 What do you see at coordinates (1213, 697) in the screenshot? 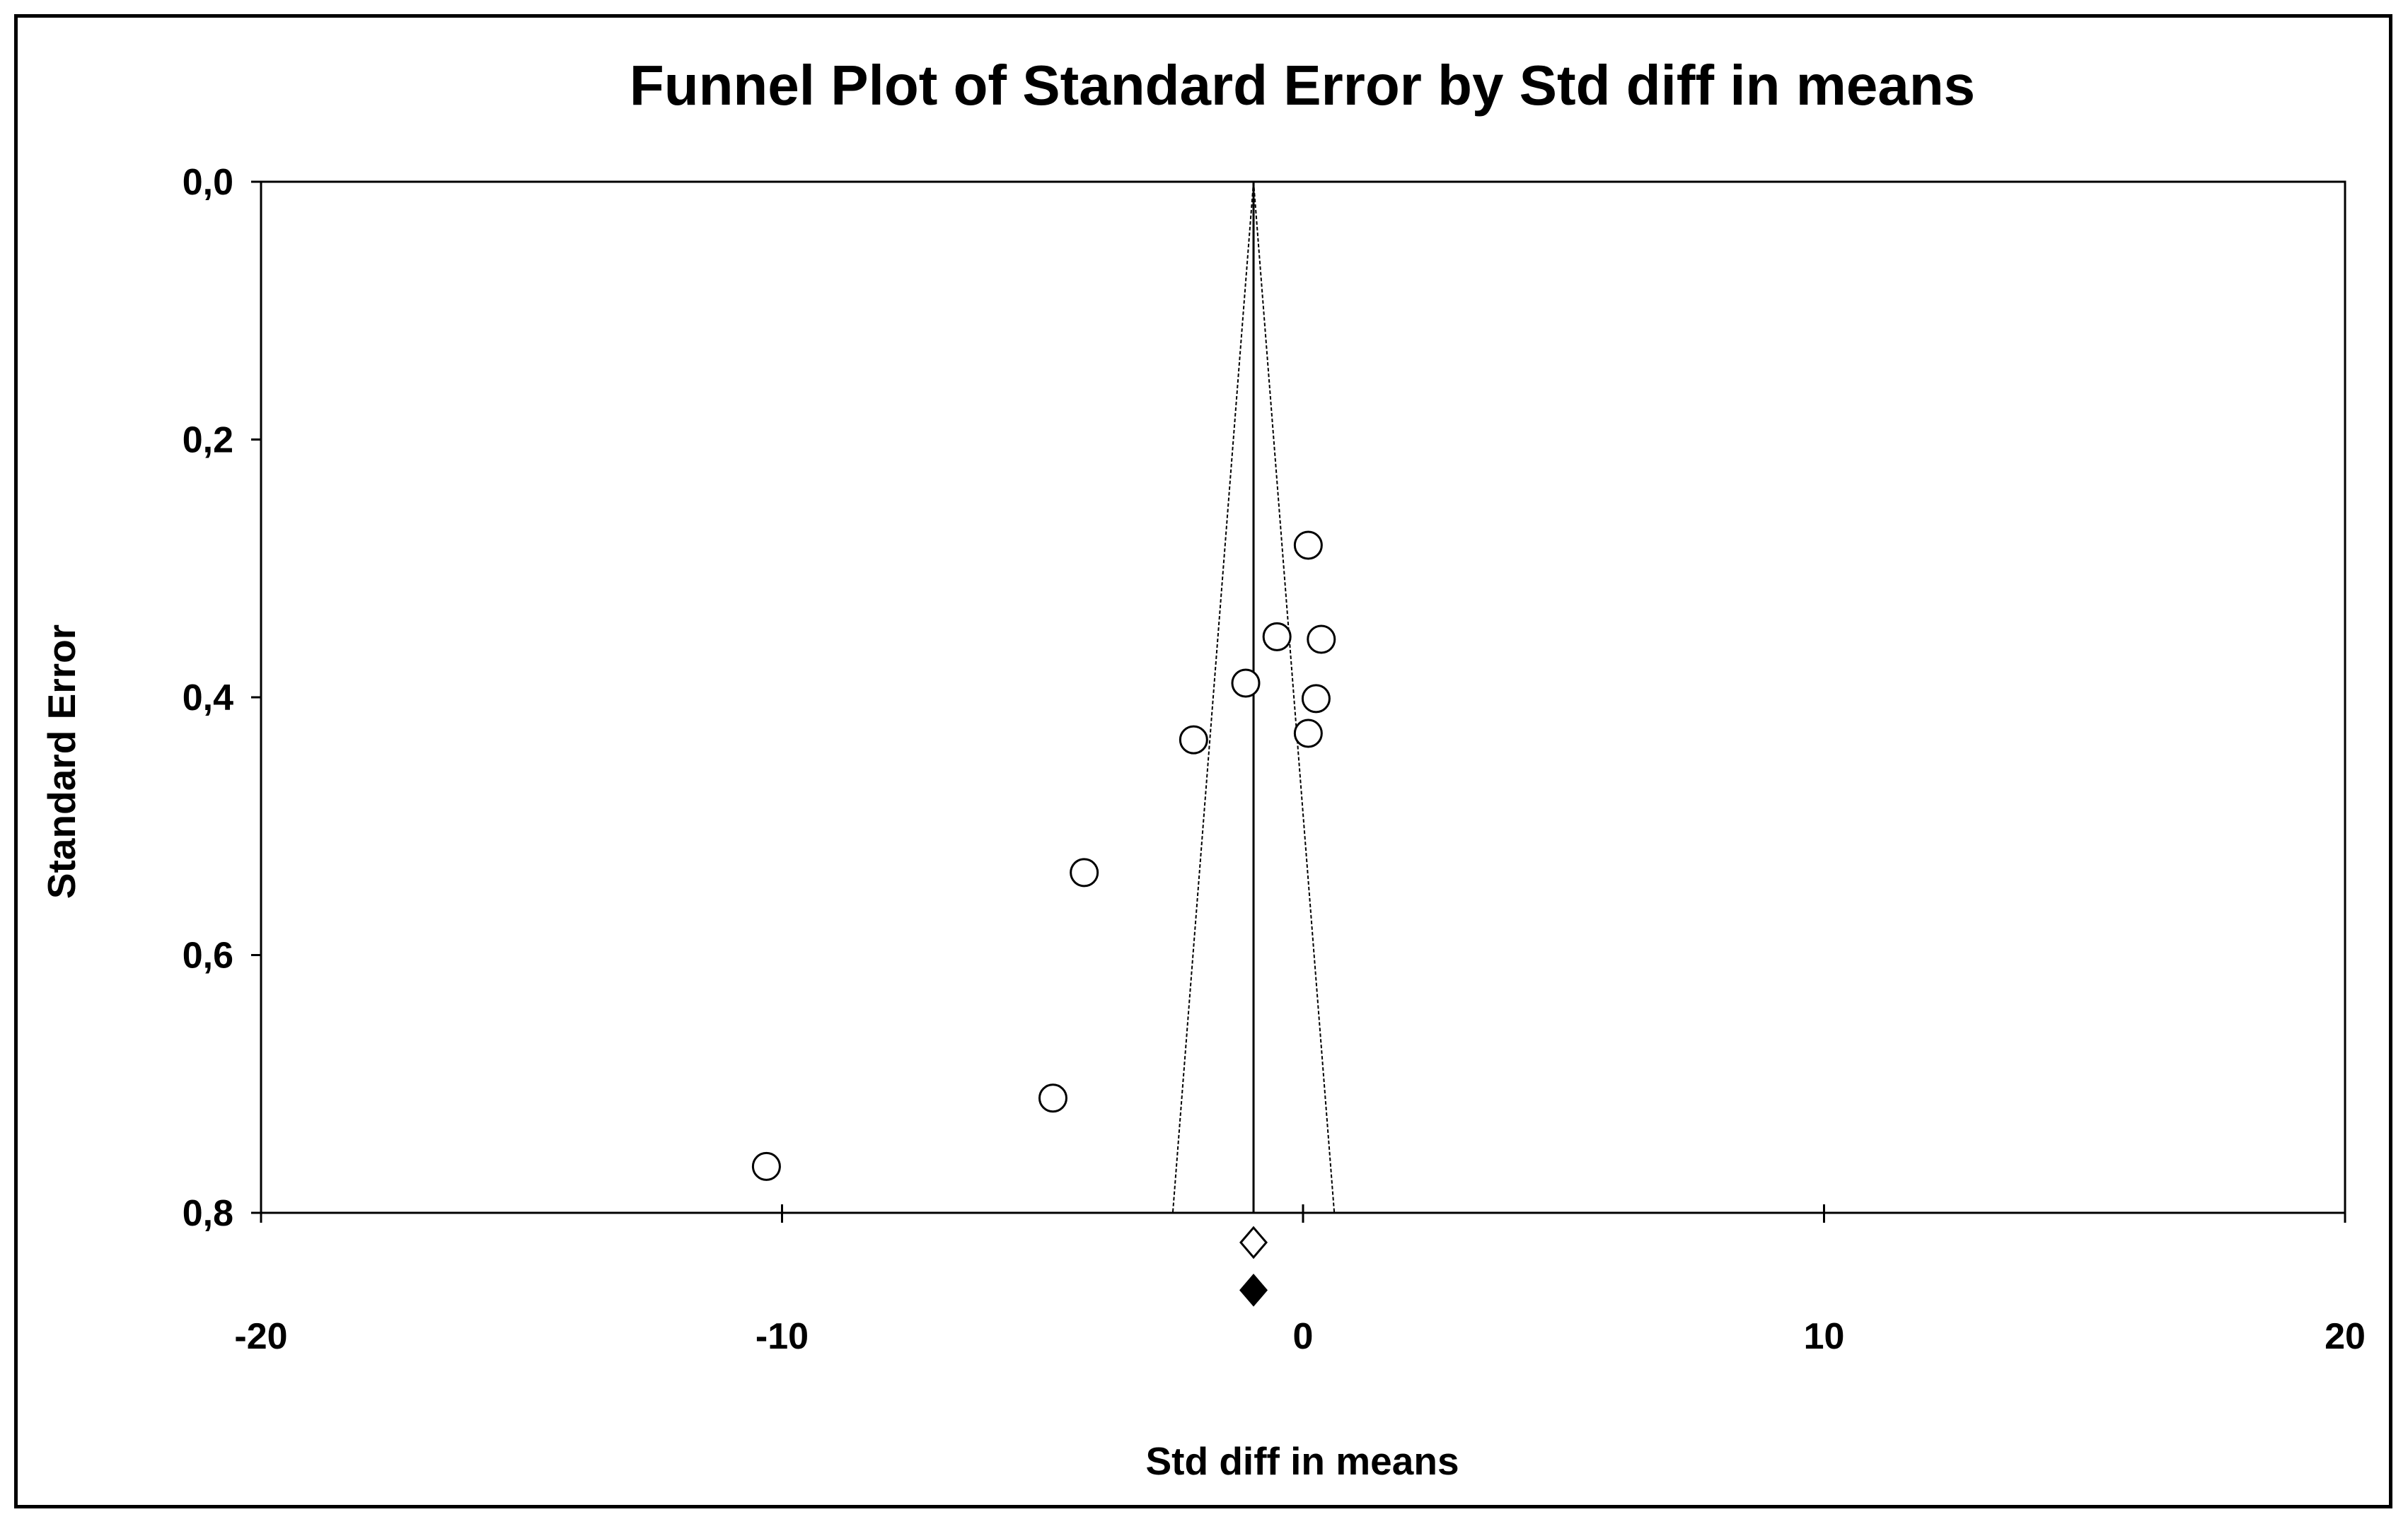
I see `funnel-left-limit` at bounding box center [1213, 697].